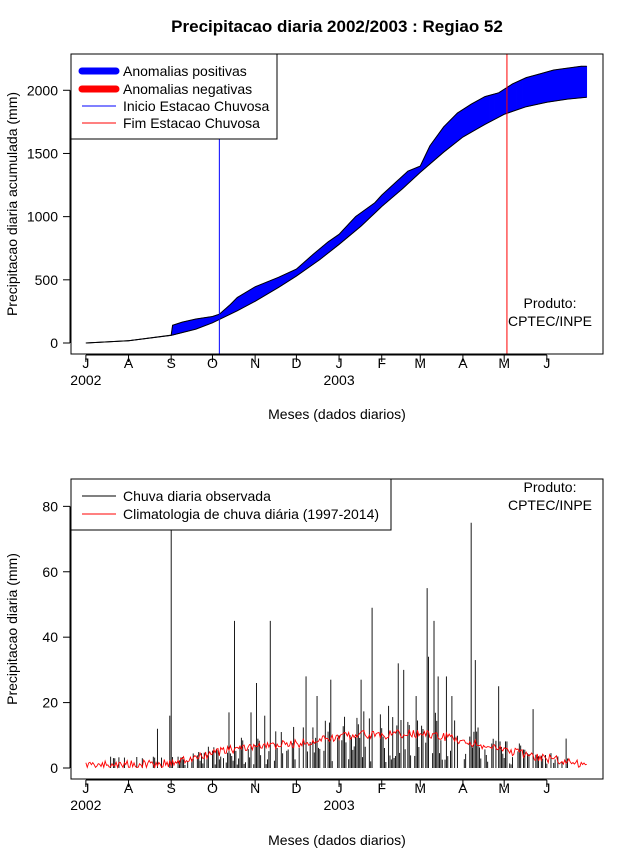  Describe the element at coordinates (296, 363) in the screenshot. I see `top-month-label: D` at that location.